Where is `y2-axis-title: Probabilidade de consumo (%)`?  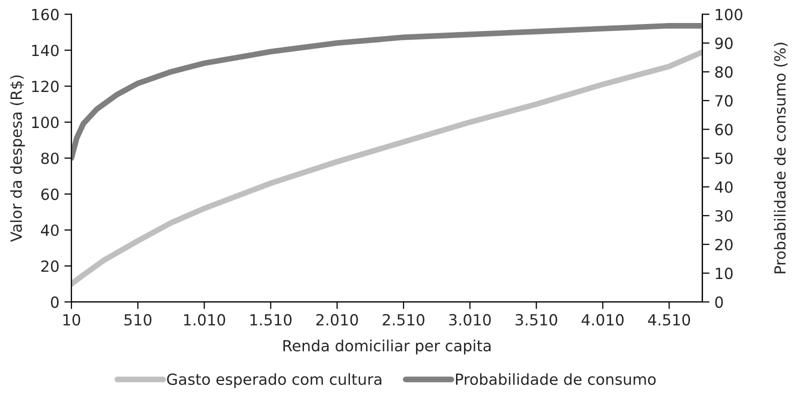
y2-axis-title: Probabilidade de consumo (%) is located at coordinates (781, 158).